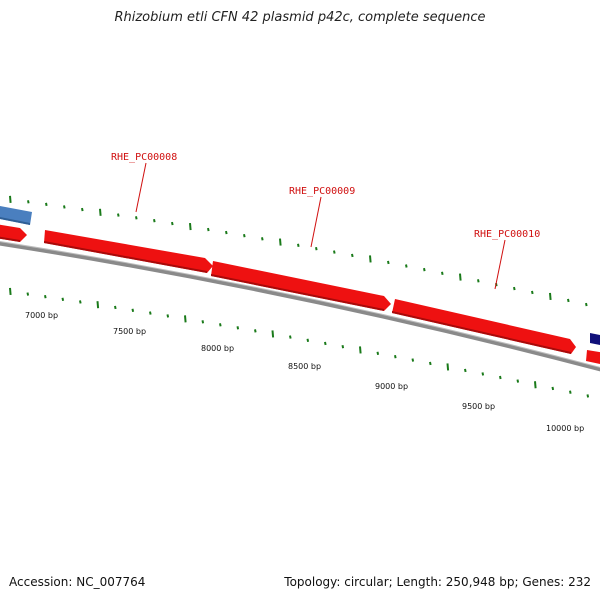 This screenshot has width=600, height=600. What do you see at coordinates (128, 251) in the screenshot?
I see `gene-rhe-pc00008` at bounding box center [128, 251].